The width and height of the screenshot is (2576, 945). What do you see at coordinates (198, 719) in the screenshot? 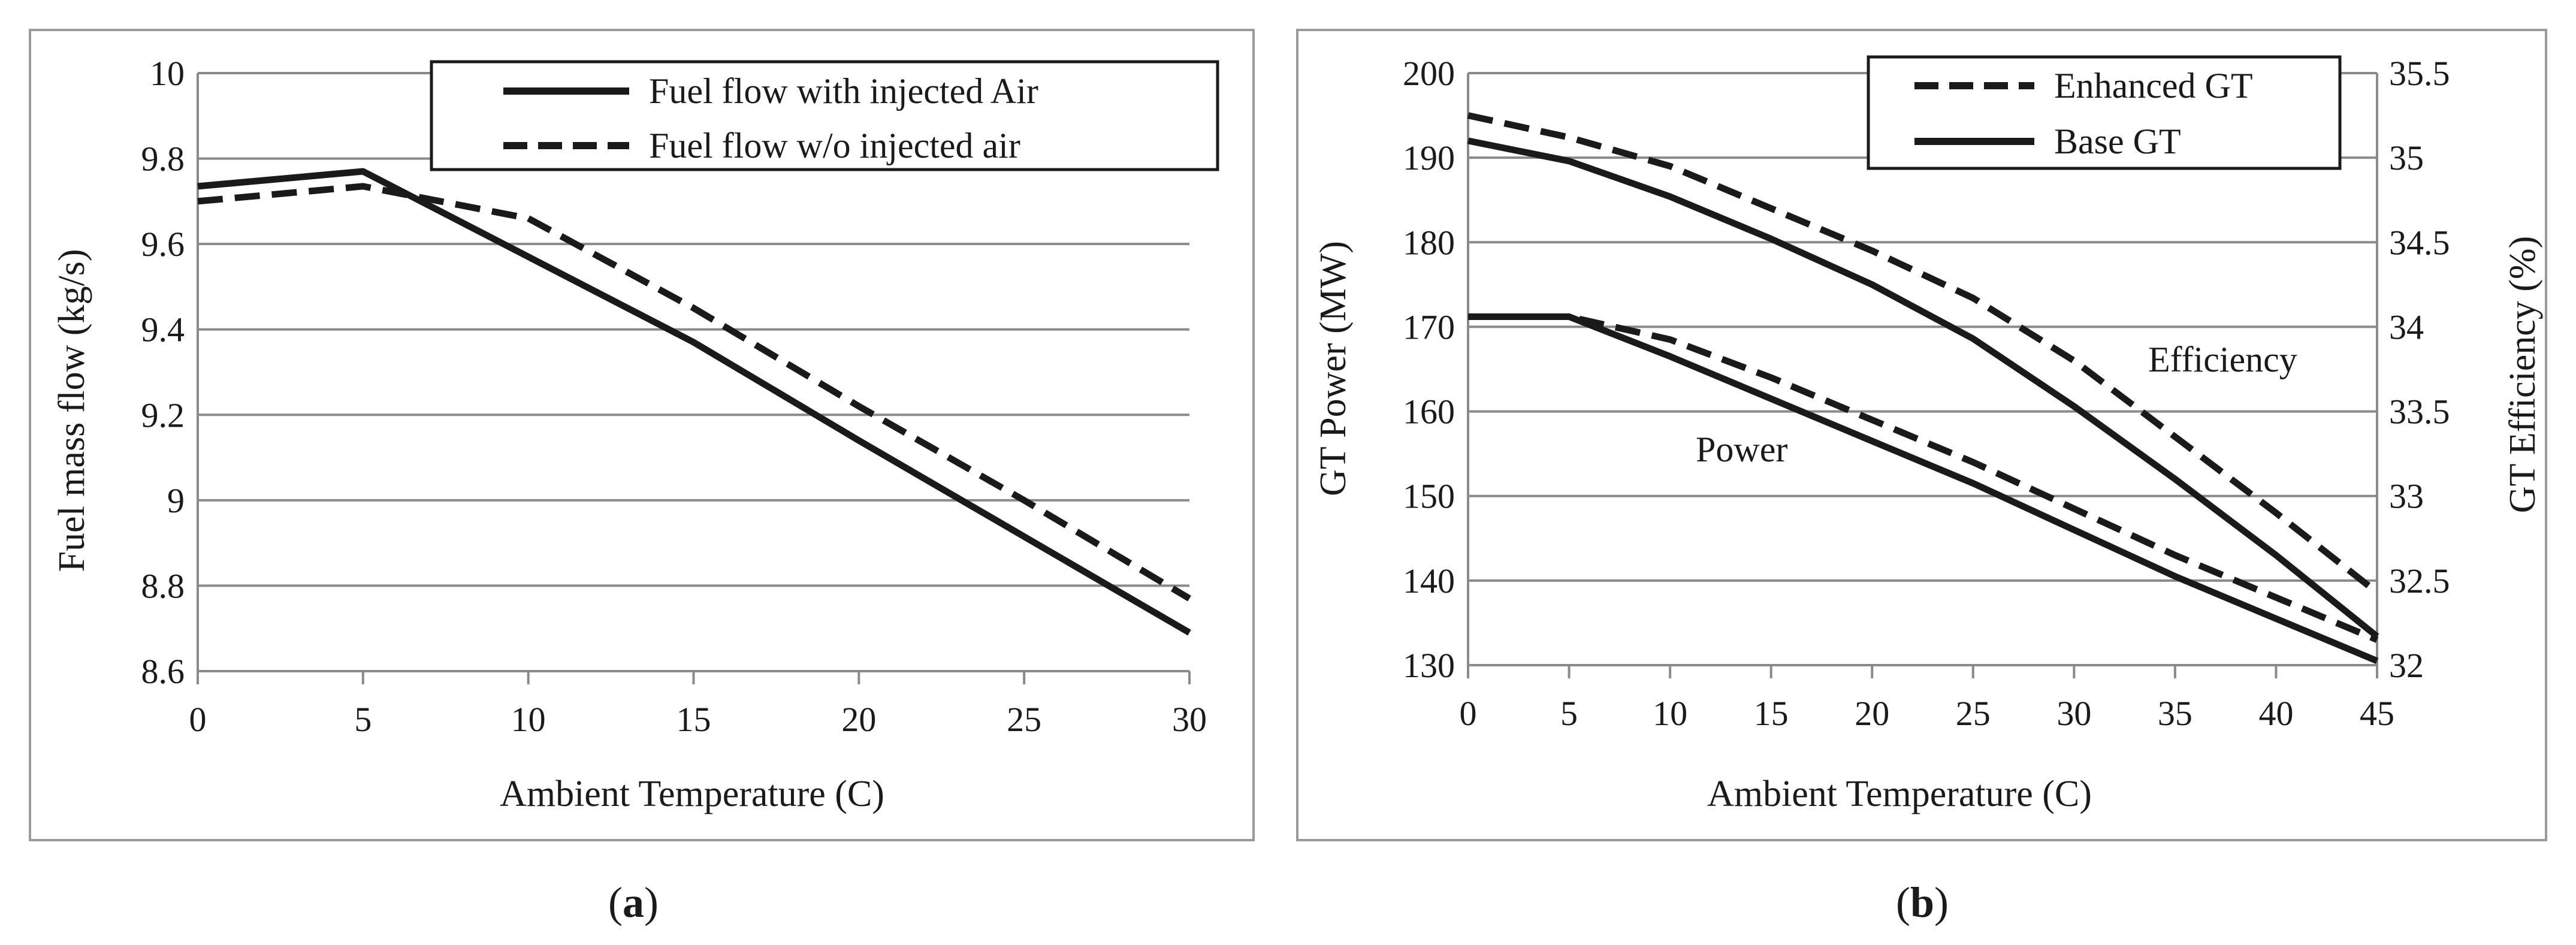
I see `chart-a-xtick-label: 0` at bounding box center [198, 719].